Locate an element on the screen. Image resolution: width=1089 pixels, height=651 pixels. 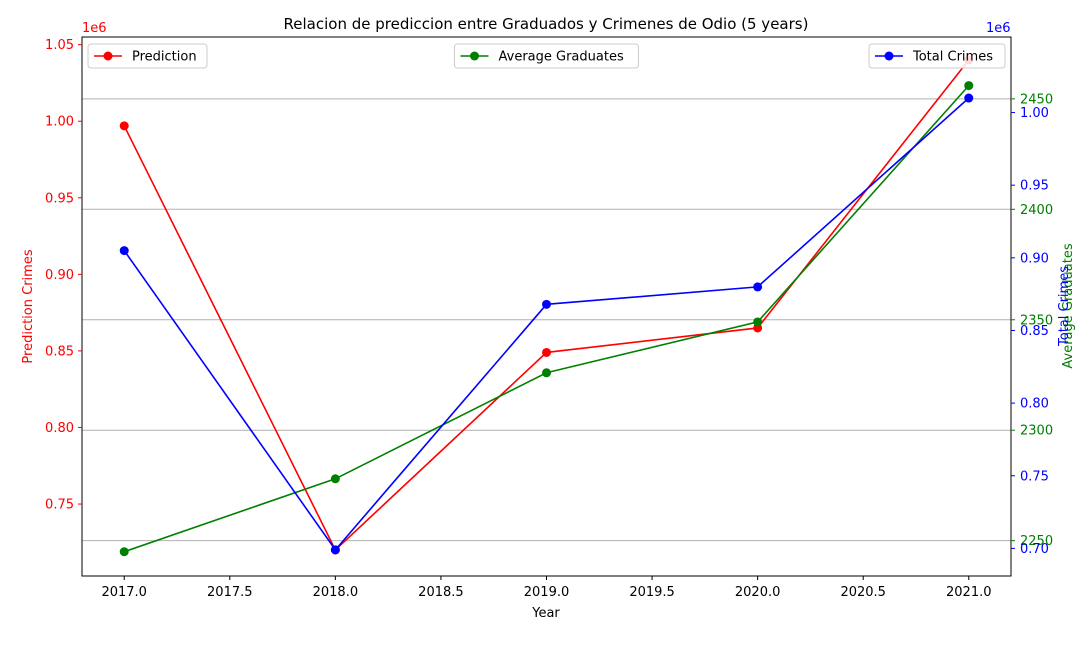
x-tick-label: 2017.0 is located at coordinates (124, 592).